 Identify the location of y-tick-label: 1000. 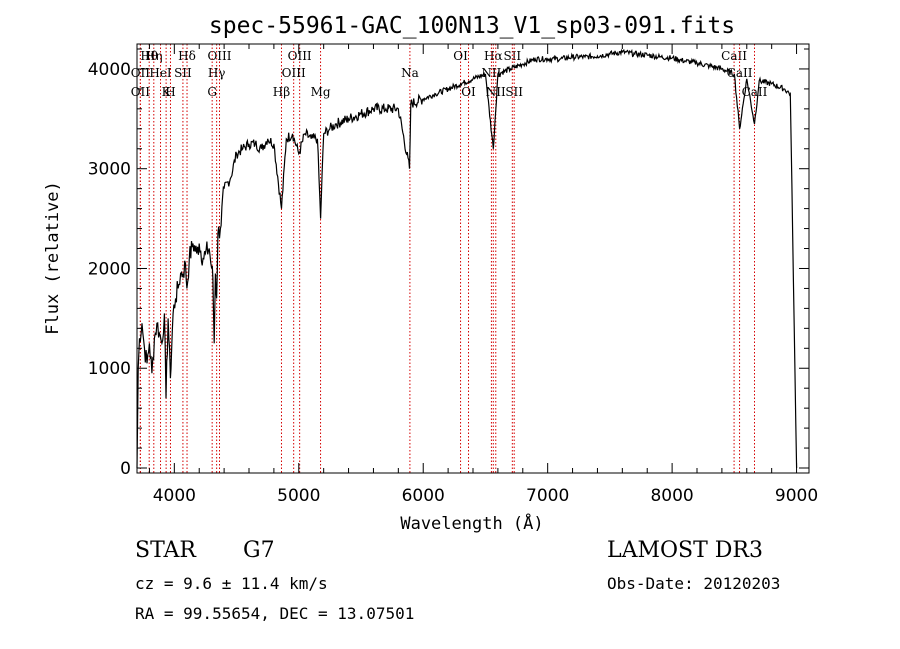
(109, 369).